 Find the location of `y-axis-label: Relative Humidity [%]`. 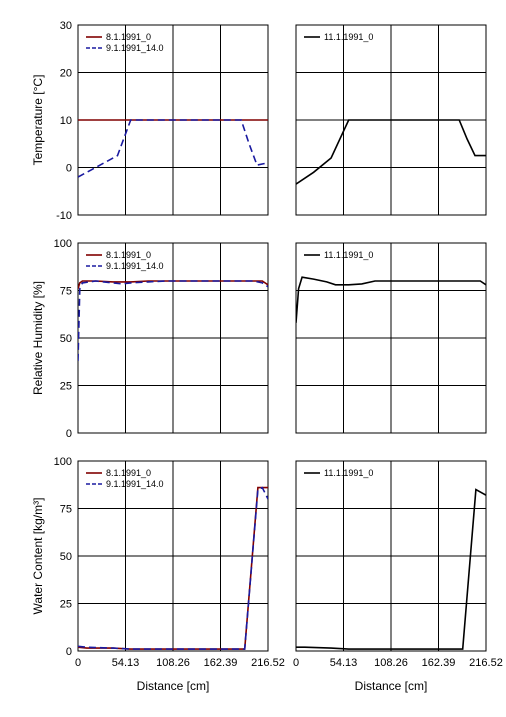

y-axis-label: Relative Humidity [%] is located at coordinates (38, 338).